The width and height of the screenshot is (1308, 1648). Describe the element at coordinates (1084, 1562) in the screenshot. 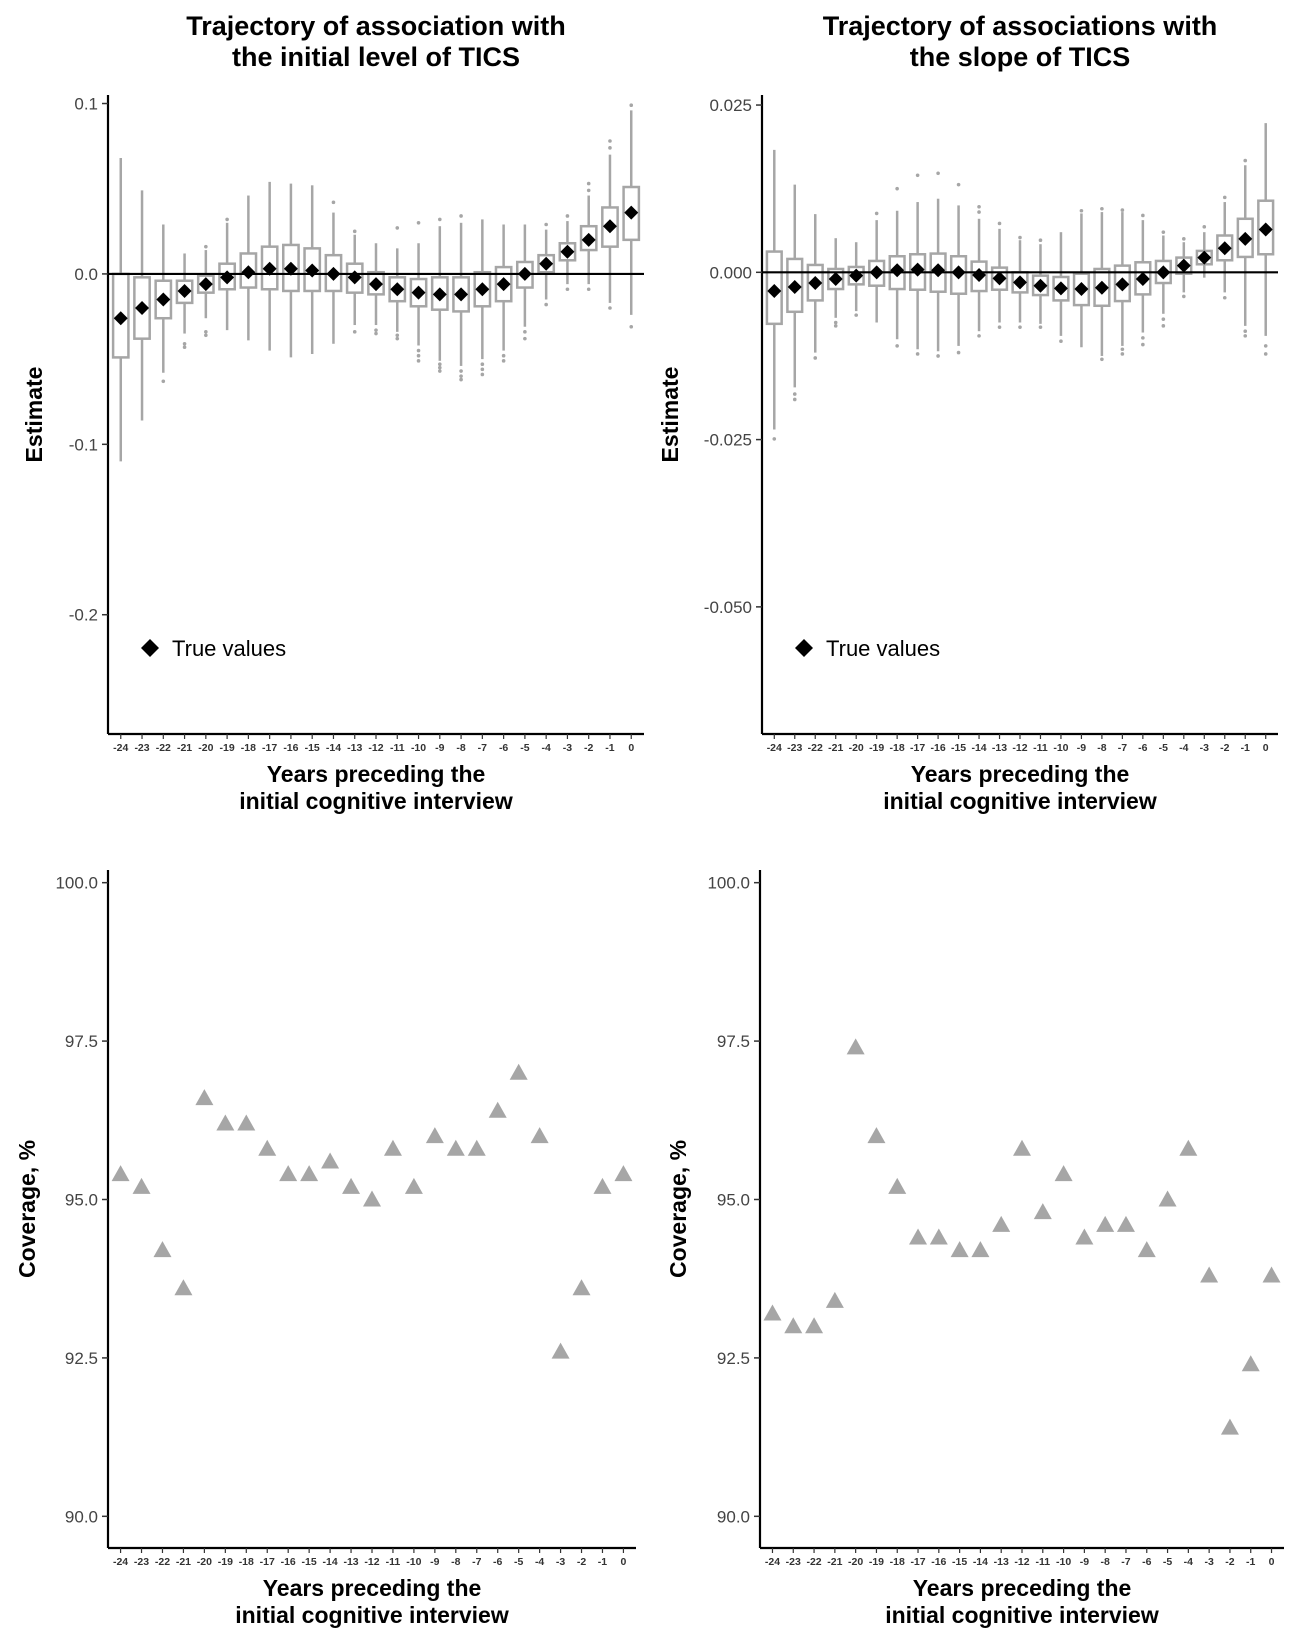

I see `p4-xtick-label: -9` at that location.